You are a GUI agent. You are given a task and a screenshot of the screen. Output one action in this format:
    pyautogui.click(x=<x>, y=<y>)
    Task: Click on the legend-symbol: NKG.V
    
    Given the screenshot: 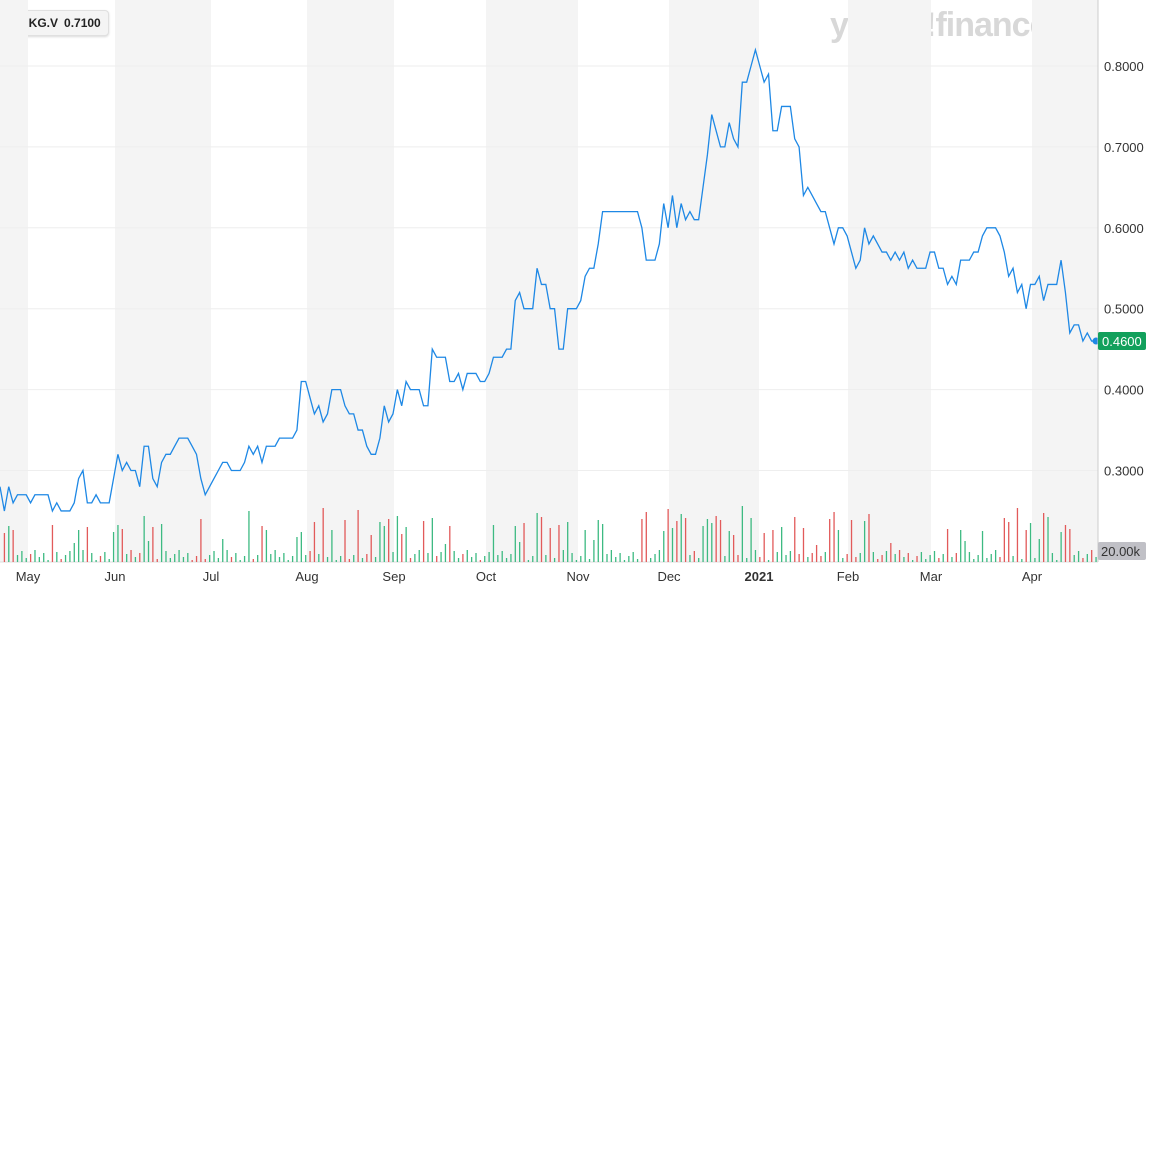 What is the action you would take?
    pyautogui.click(x=39, y=23)
    